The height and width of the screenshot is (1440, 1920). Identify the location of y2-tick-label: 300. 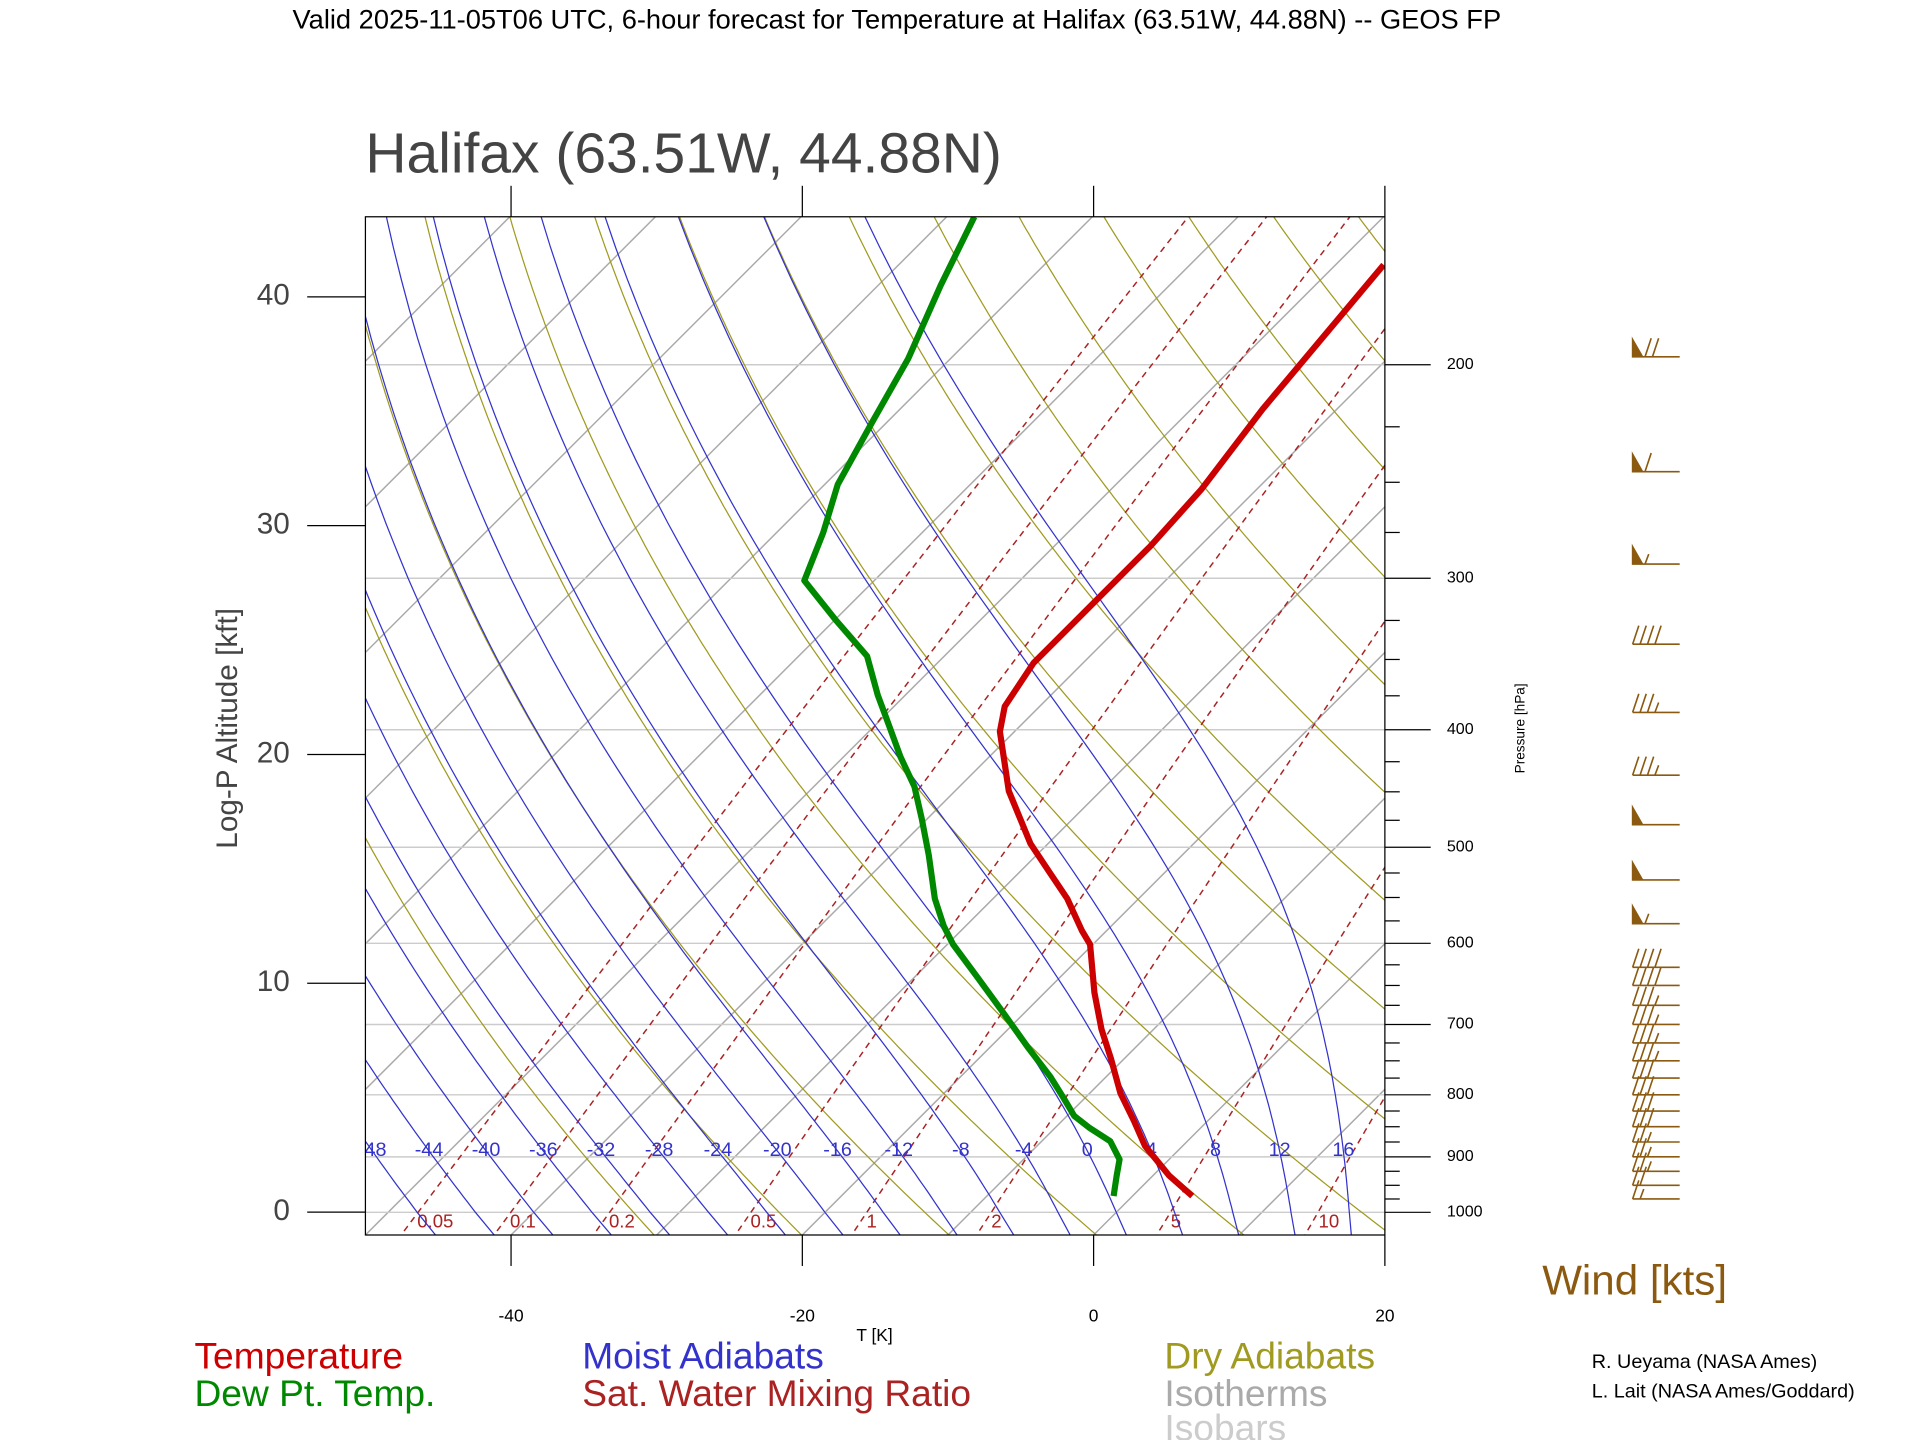
(1460, 578).